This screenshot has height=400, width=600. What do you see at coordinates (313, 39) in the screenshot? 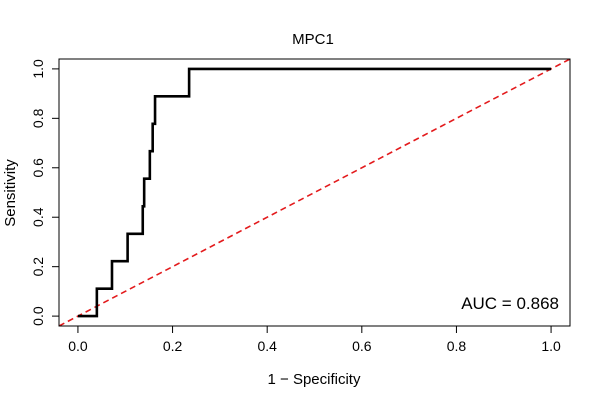
I see `chart-title: MPC1` at bounding box center [313, 39].